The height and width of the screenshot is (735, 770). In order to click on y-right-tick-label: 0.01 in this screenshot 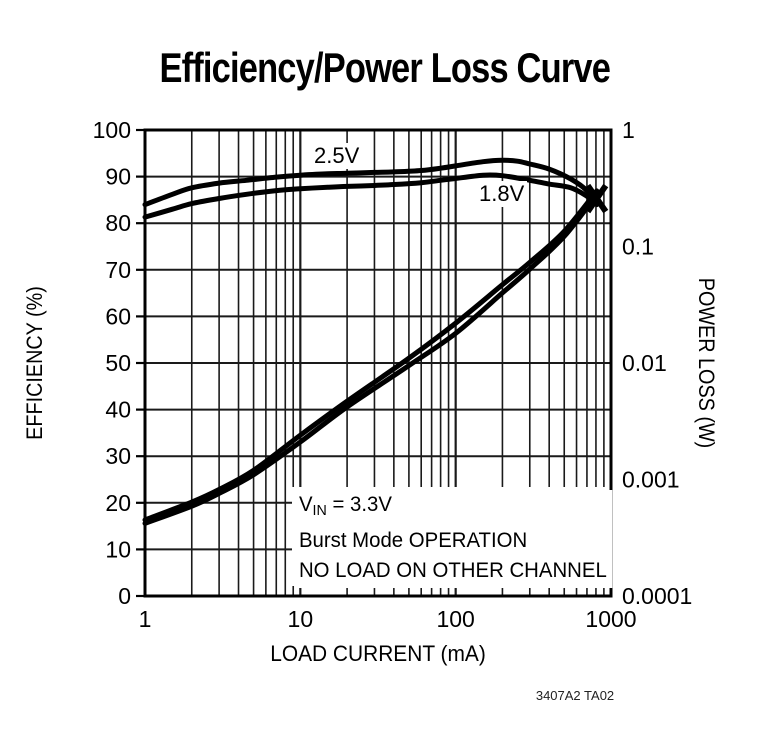, I will do `click(644, 363)`.